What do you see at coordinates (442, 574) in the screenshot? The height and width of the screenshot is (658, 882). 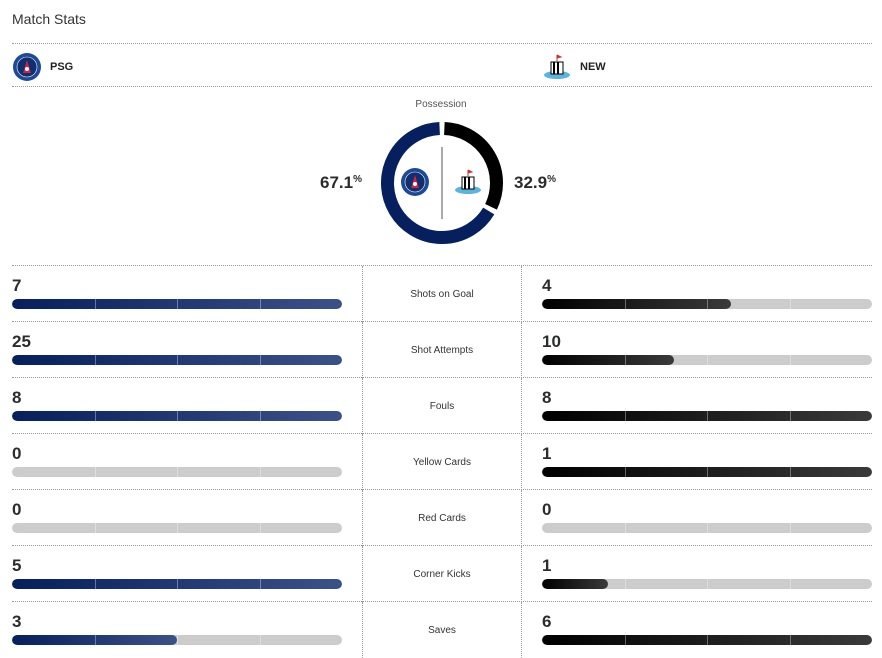 I see `stat-label: Corner Kicks` at bounding box center [442, 574].